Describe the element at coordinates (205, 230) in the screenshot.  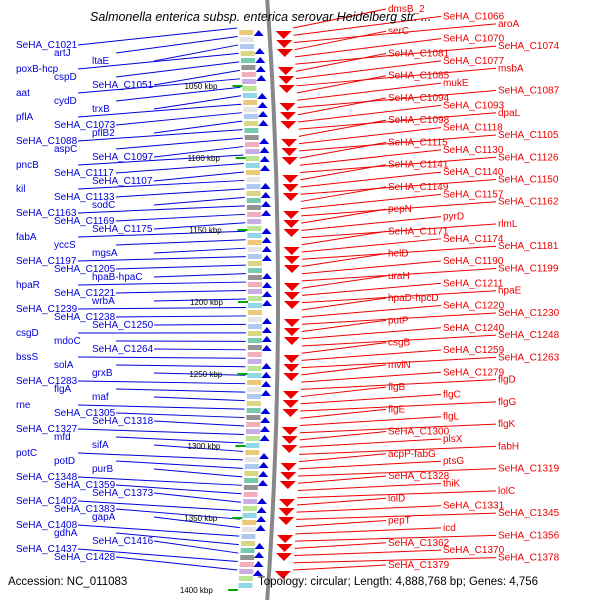
I see `scale-tick-label: 1150 kbp` at that location.